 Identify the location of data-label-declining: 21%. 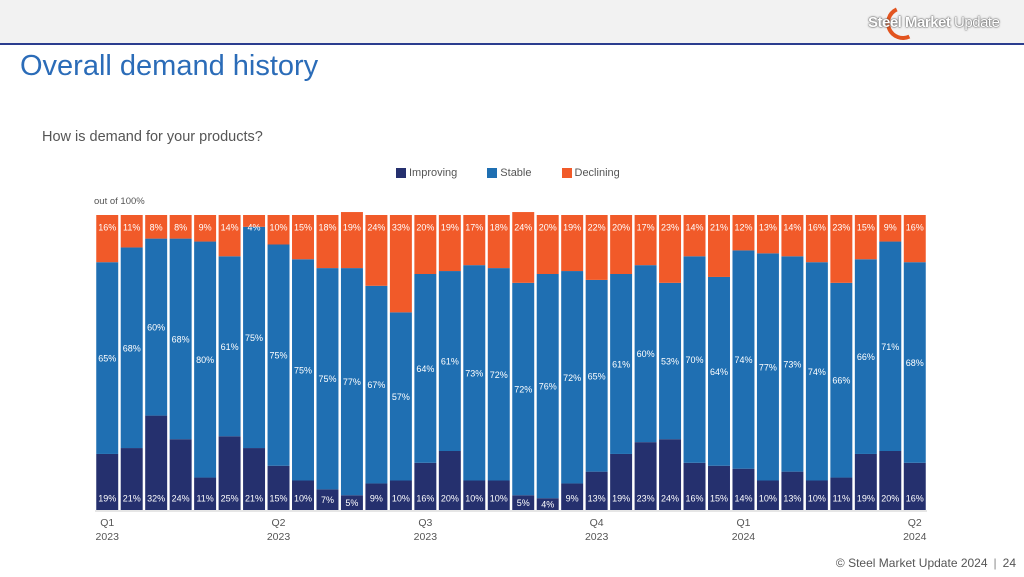
(719, 228).